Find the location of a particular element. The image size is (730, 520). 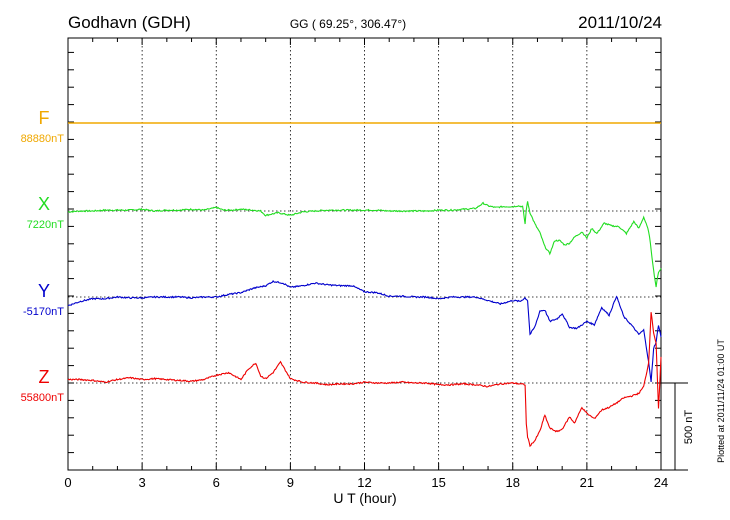

x-tick-label: 21 is located at coordinates (587, 482).